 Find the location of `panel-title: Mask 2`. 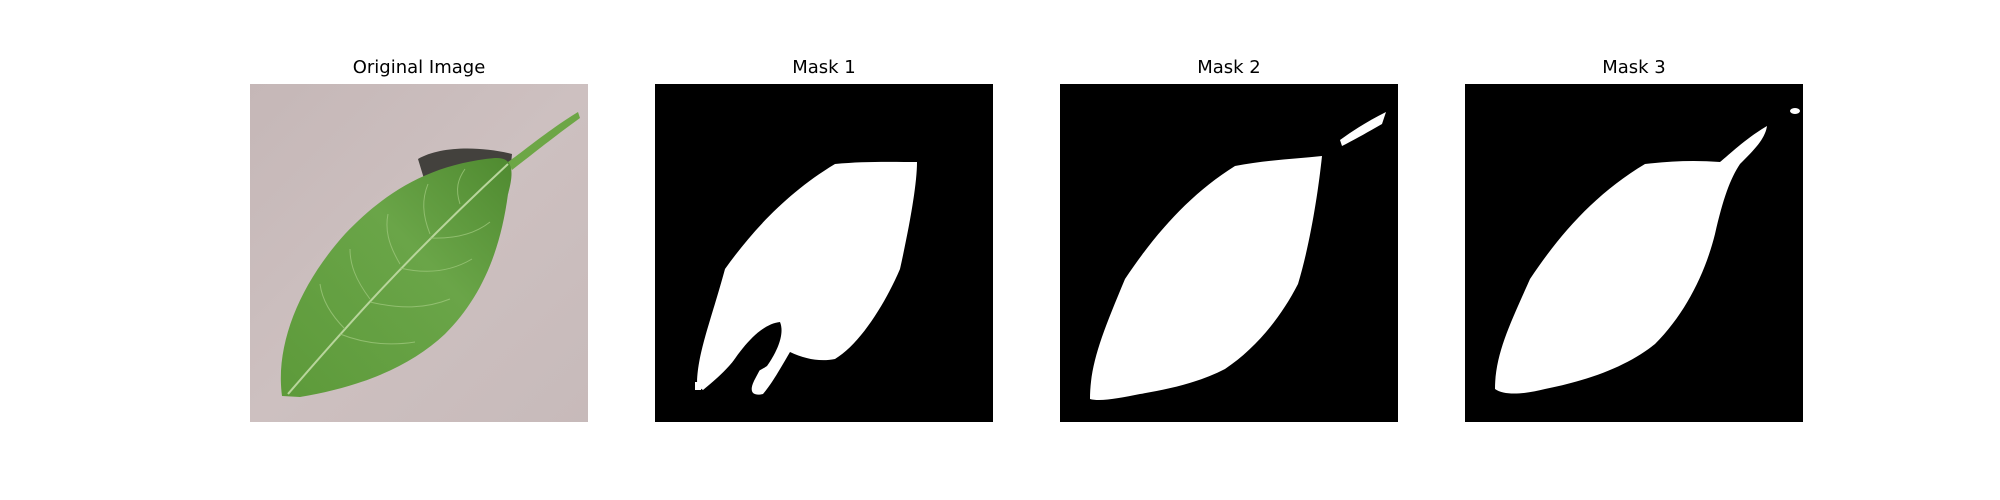

panel-title: Mask 2 is located at coordinates (1229, 67).